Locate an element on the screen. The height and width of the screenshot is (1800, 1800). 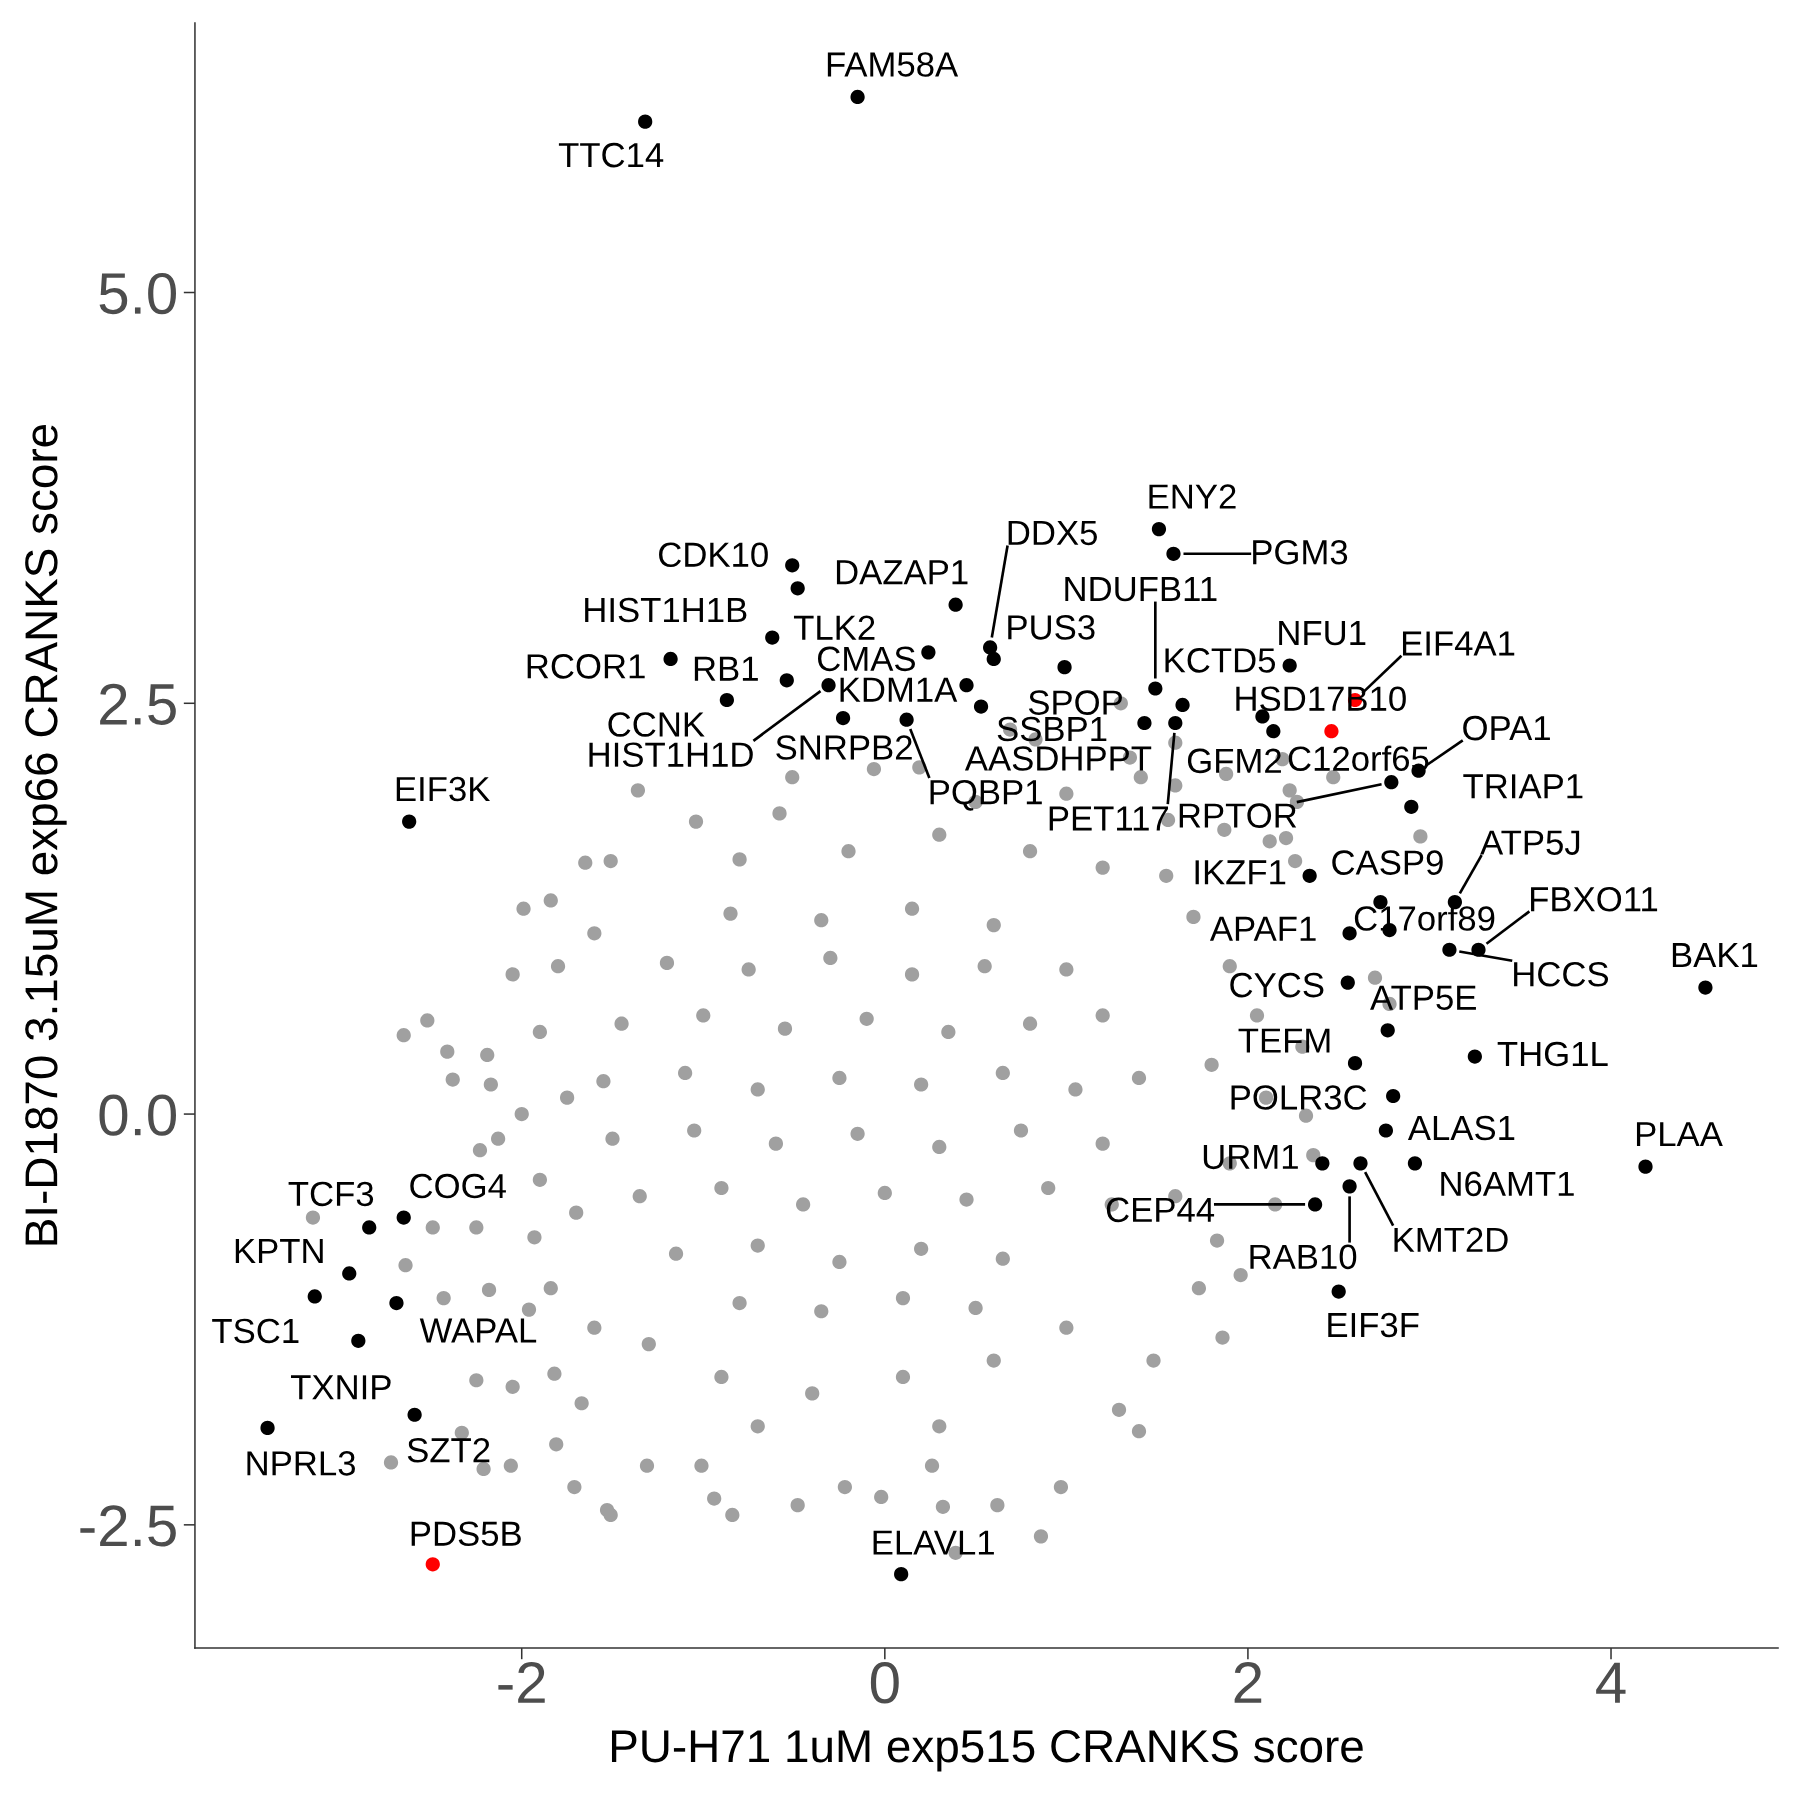
x-tick-label: 0 is located at coordinates (884, 1683).